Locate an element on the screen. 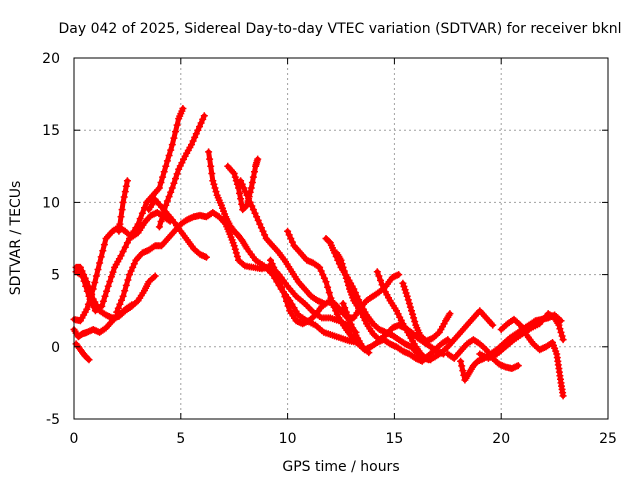 This screenshot has width=640, height=480. x-tick-labels: 0 5 10 15 20 25 is located at coordinates (343, 439).